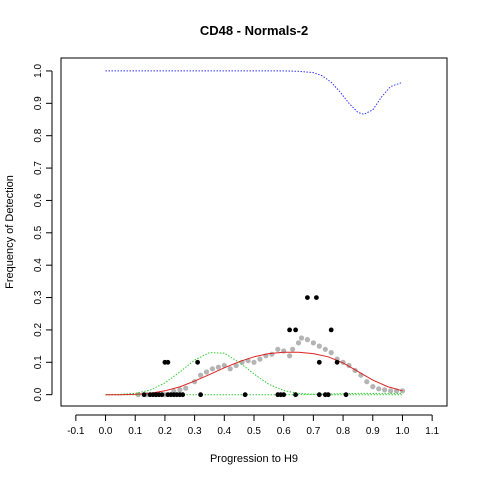 The height and width of the screenshot is (480, 480). What do you see at coordinates (254, 459) in the screenshot?
I see `x-axis-label: Progression to H9` at bounding box center [254, 459].